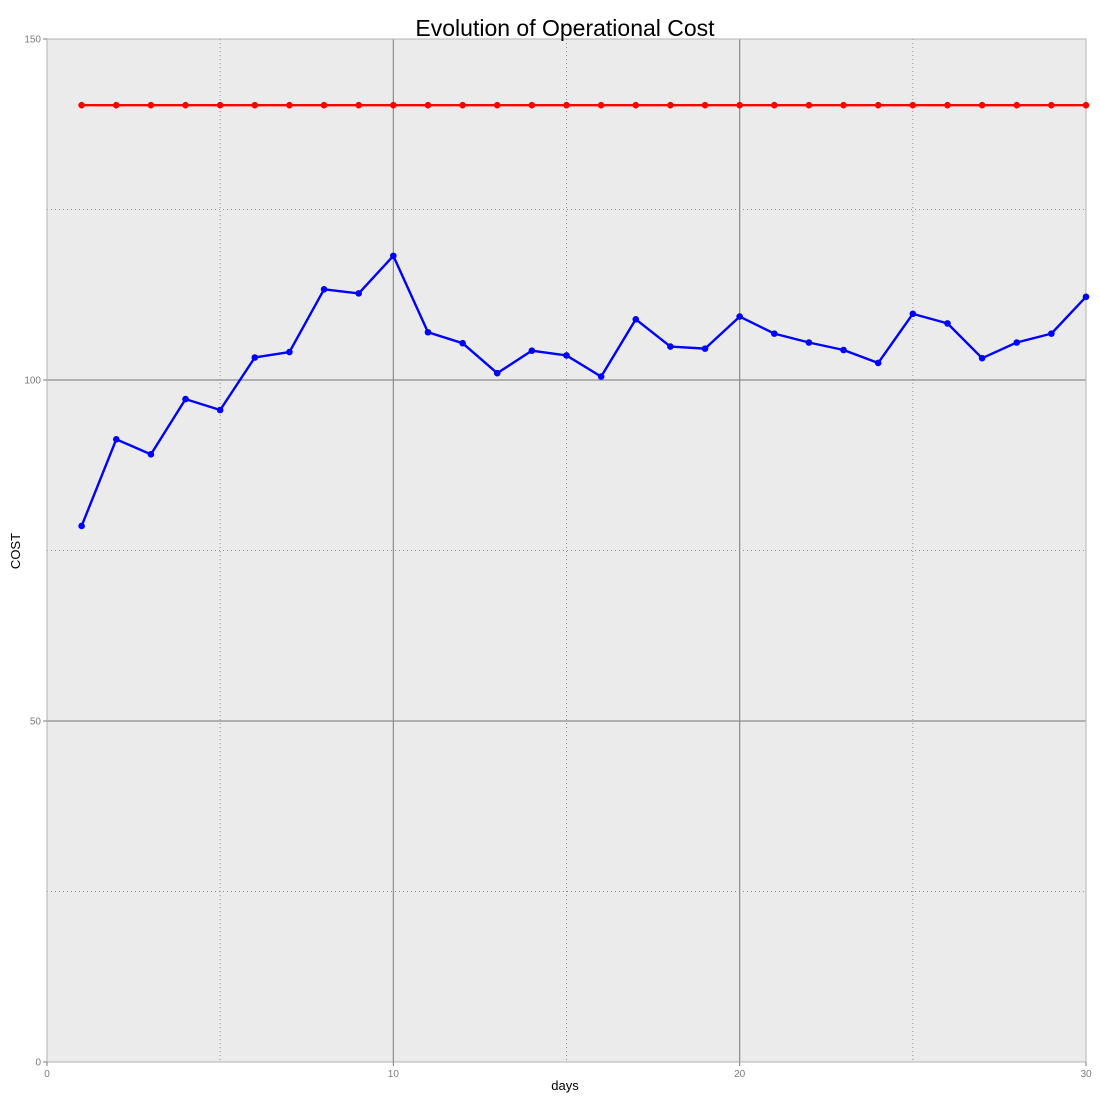 This screenshot has height=1105, width=1100. What do you see at coordinates (15, 551) in the screenshot?
I see `y-axis-title: COST` at bounding box center [15, 551].